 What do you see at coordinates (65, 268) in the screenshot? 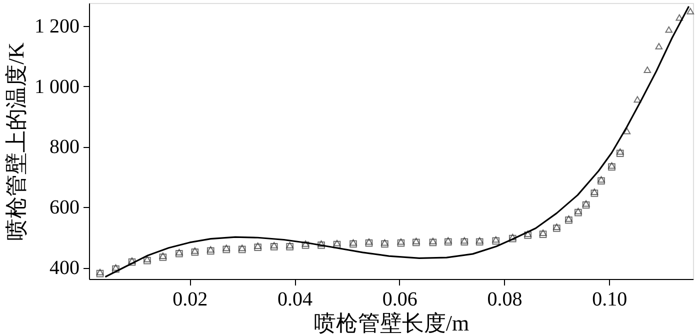
I see `y-tick-label: 400` at bounding box center [65, 268].